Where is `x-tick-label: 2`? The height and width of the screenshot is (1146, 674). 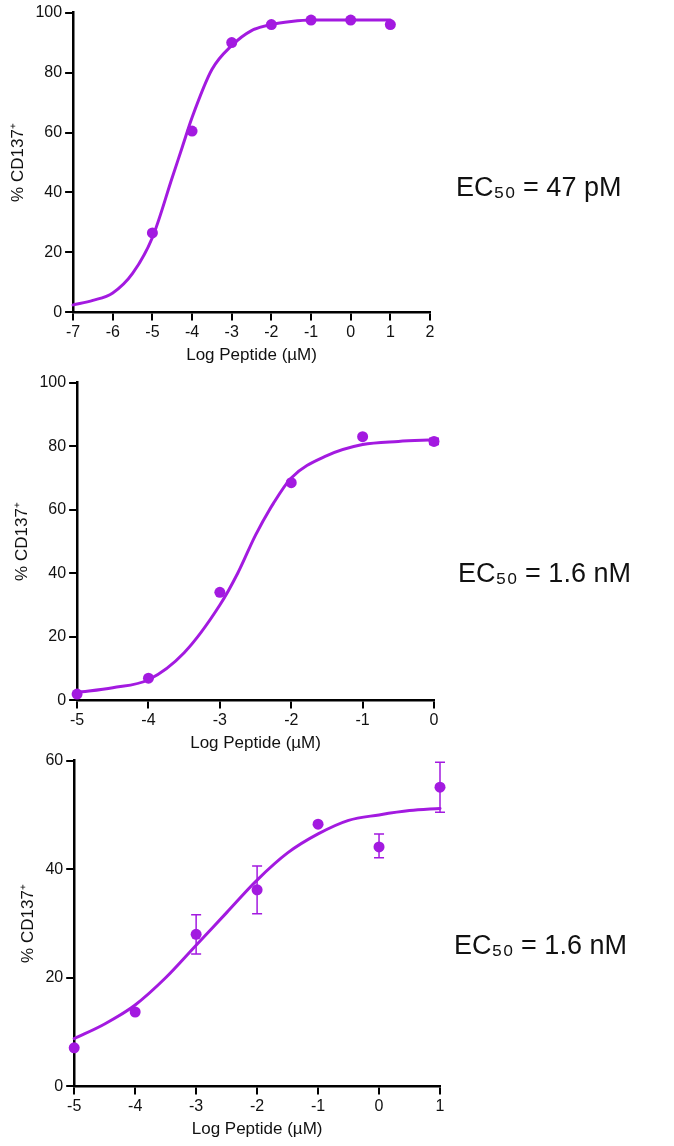 x-tick-label: 2 is located at coordinates (430, 332).